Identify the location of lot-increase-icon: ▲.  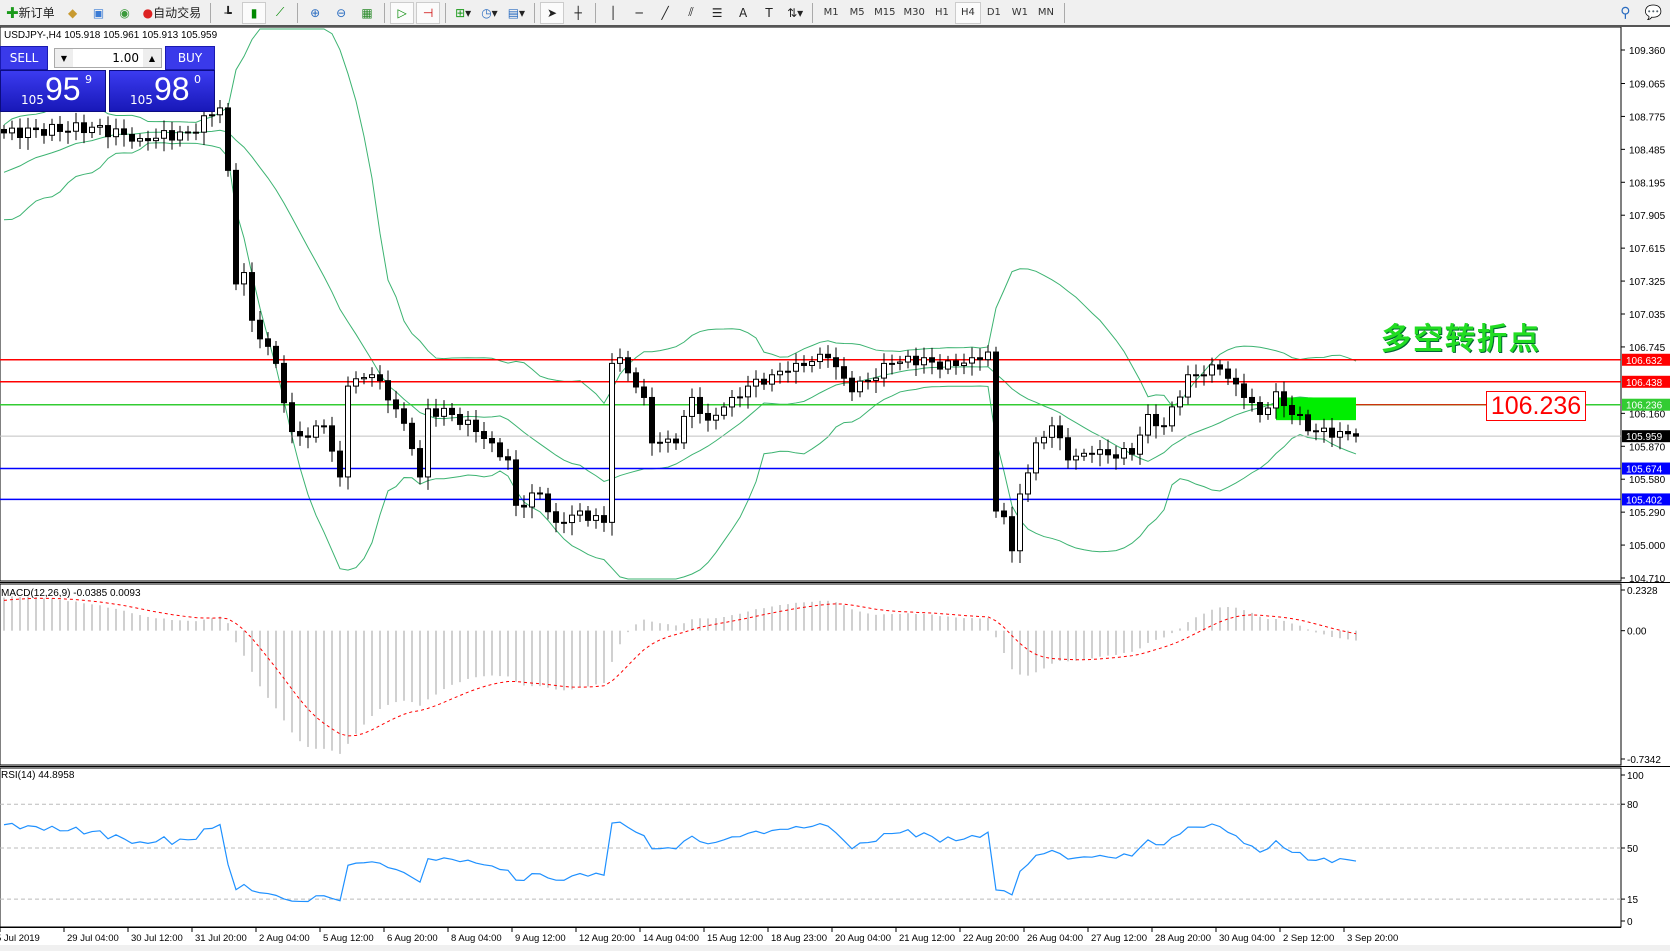
(152, 58).